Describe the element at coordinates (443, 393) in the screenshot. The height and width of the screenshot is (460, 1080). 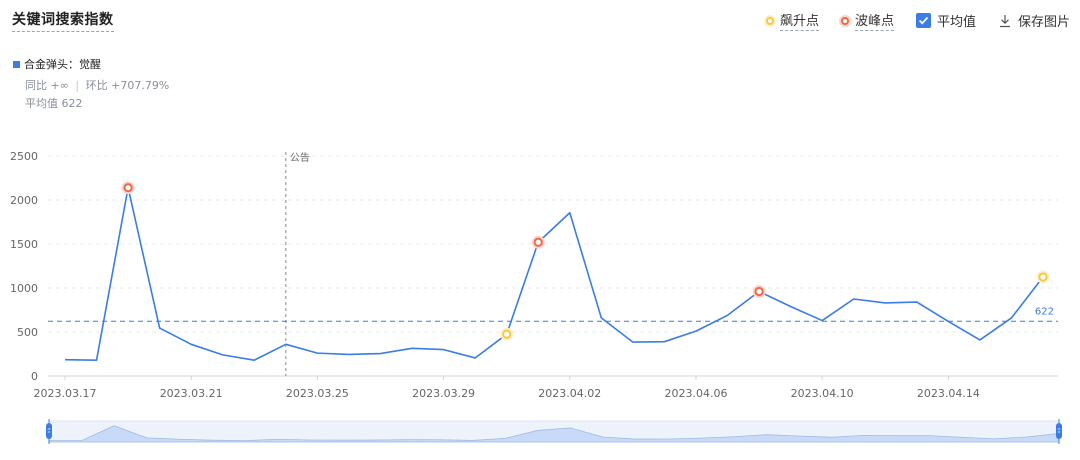
I see `x-tick-label: 2023.03.29` at that location.